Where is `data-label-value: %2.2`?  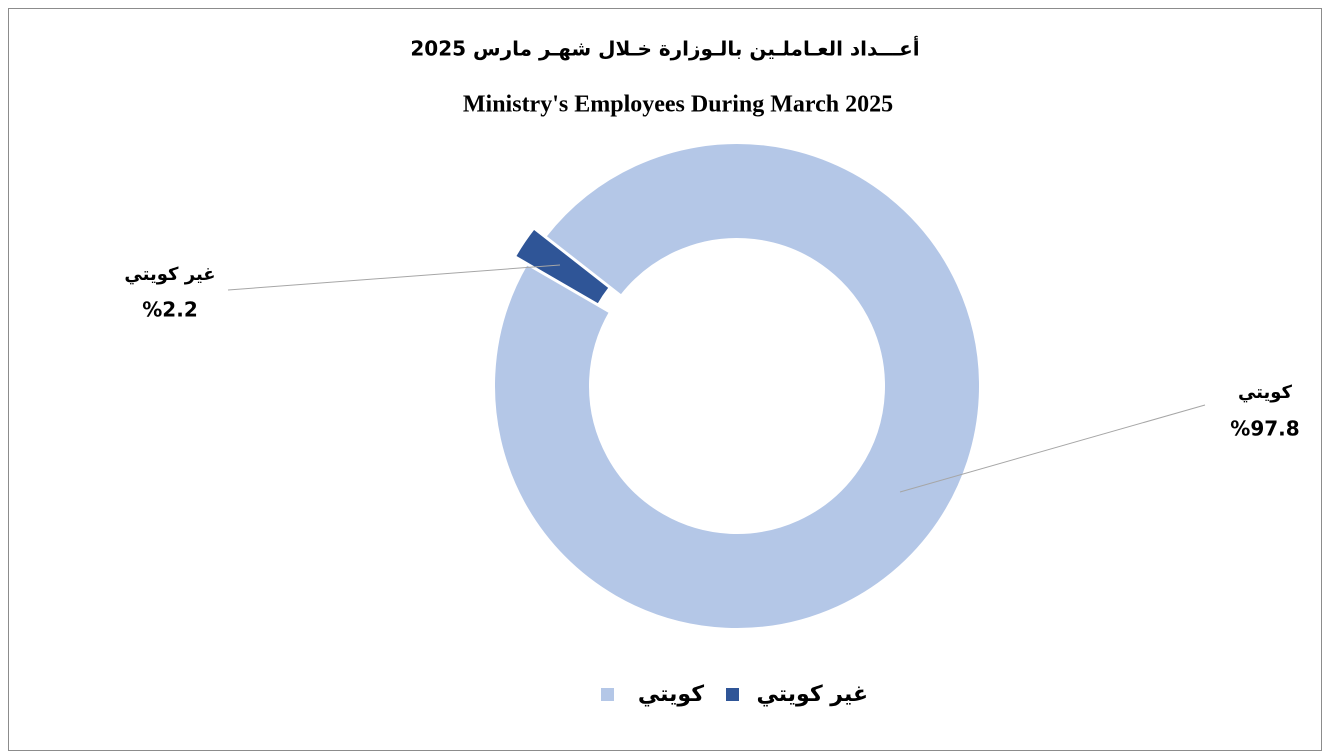 data-label-value: %2.2 is located at coordinates (169, 310).